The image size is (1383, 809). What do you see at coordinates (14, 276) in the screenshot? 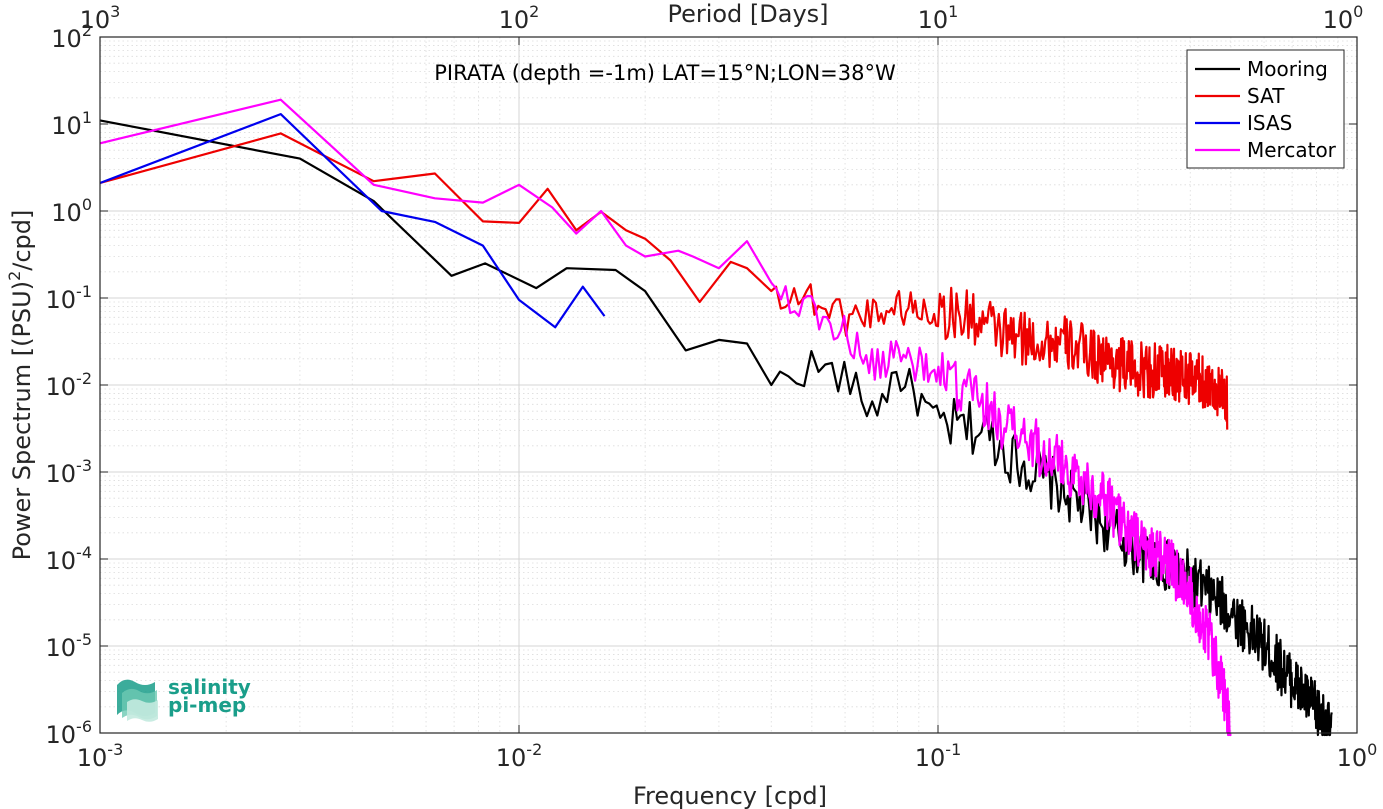
I see `y-axis-label-sup: 2` at bounding box center [14, 276].